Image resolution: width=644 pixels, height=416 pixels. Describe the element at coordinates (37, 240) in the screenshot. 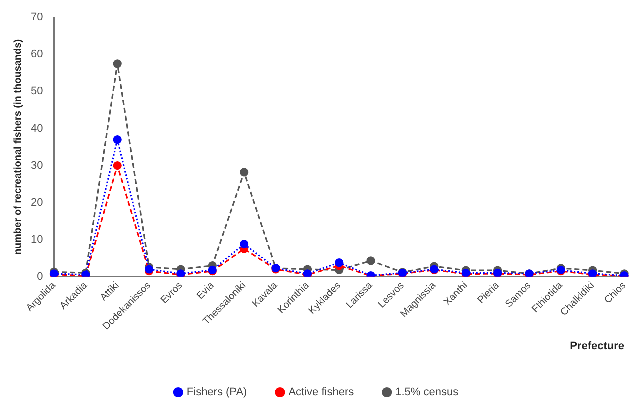

I see `y-tick-label: 10` at that location.